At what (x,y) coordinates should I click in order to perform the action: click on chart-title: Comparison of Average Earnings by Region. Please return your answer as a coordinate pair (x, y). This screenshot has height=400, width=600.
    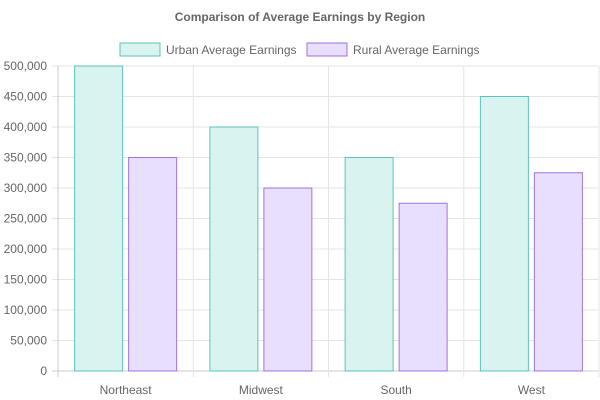
    Looking at the image, I should click on (300, 17).